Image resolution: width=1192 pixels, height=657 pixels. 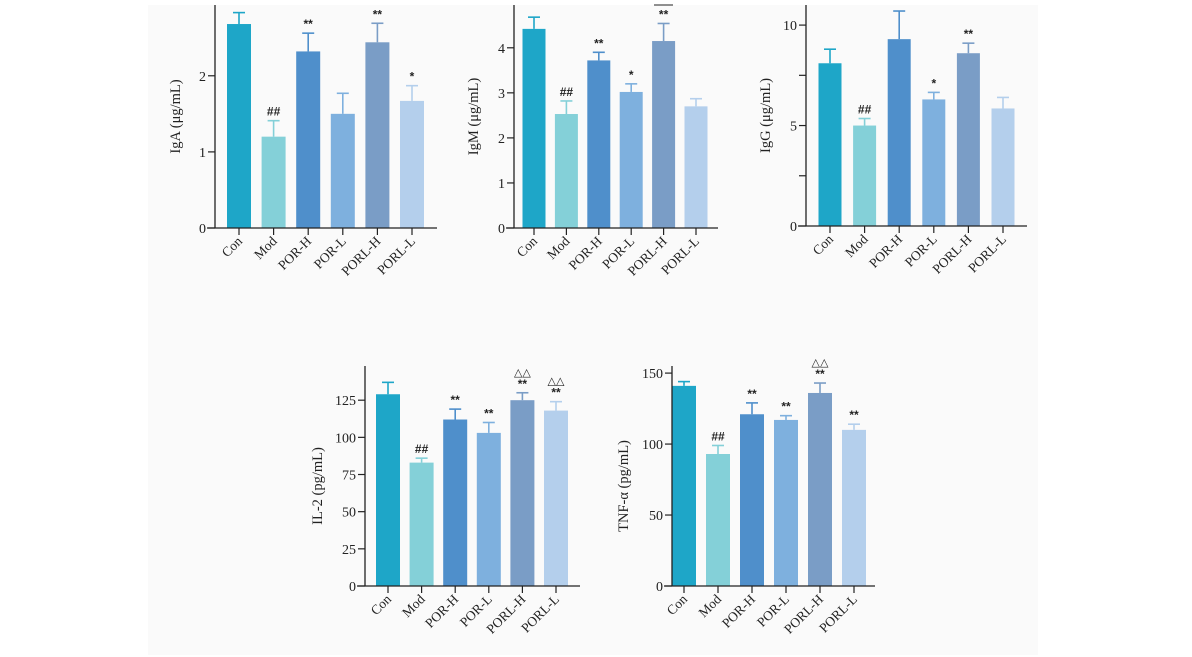 I want to click on y-tick-label: 150, so click(x=652, y=374).